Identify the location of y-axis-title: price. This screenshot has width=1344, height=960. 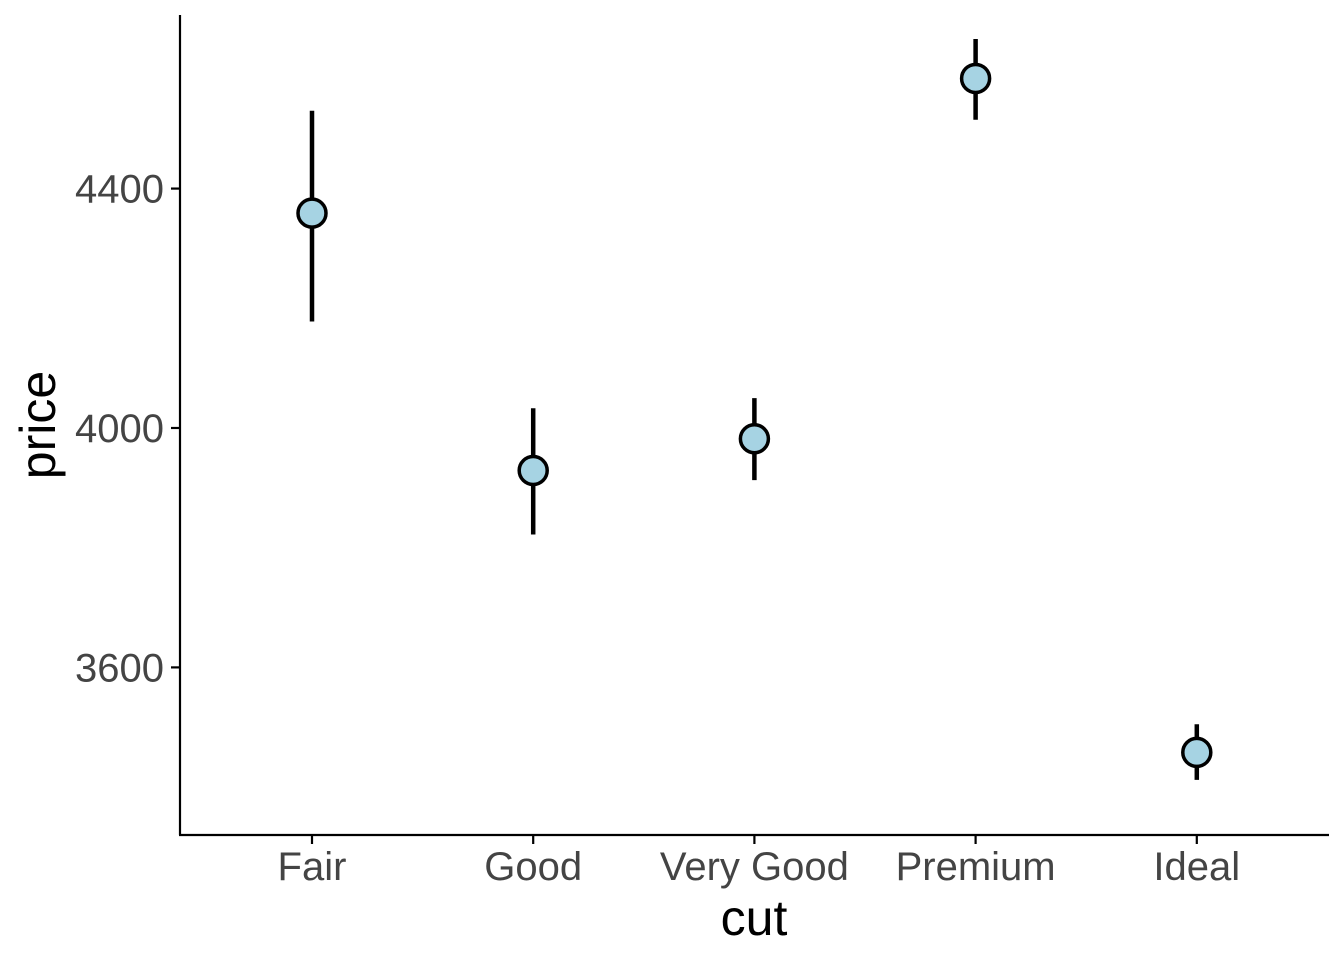
(38, 425).